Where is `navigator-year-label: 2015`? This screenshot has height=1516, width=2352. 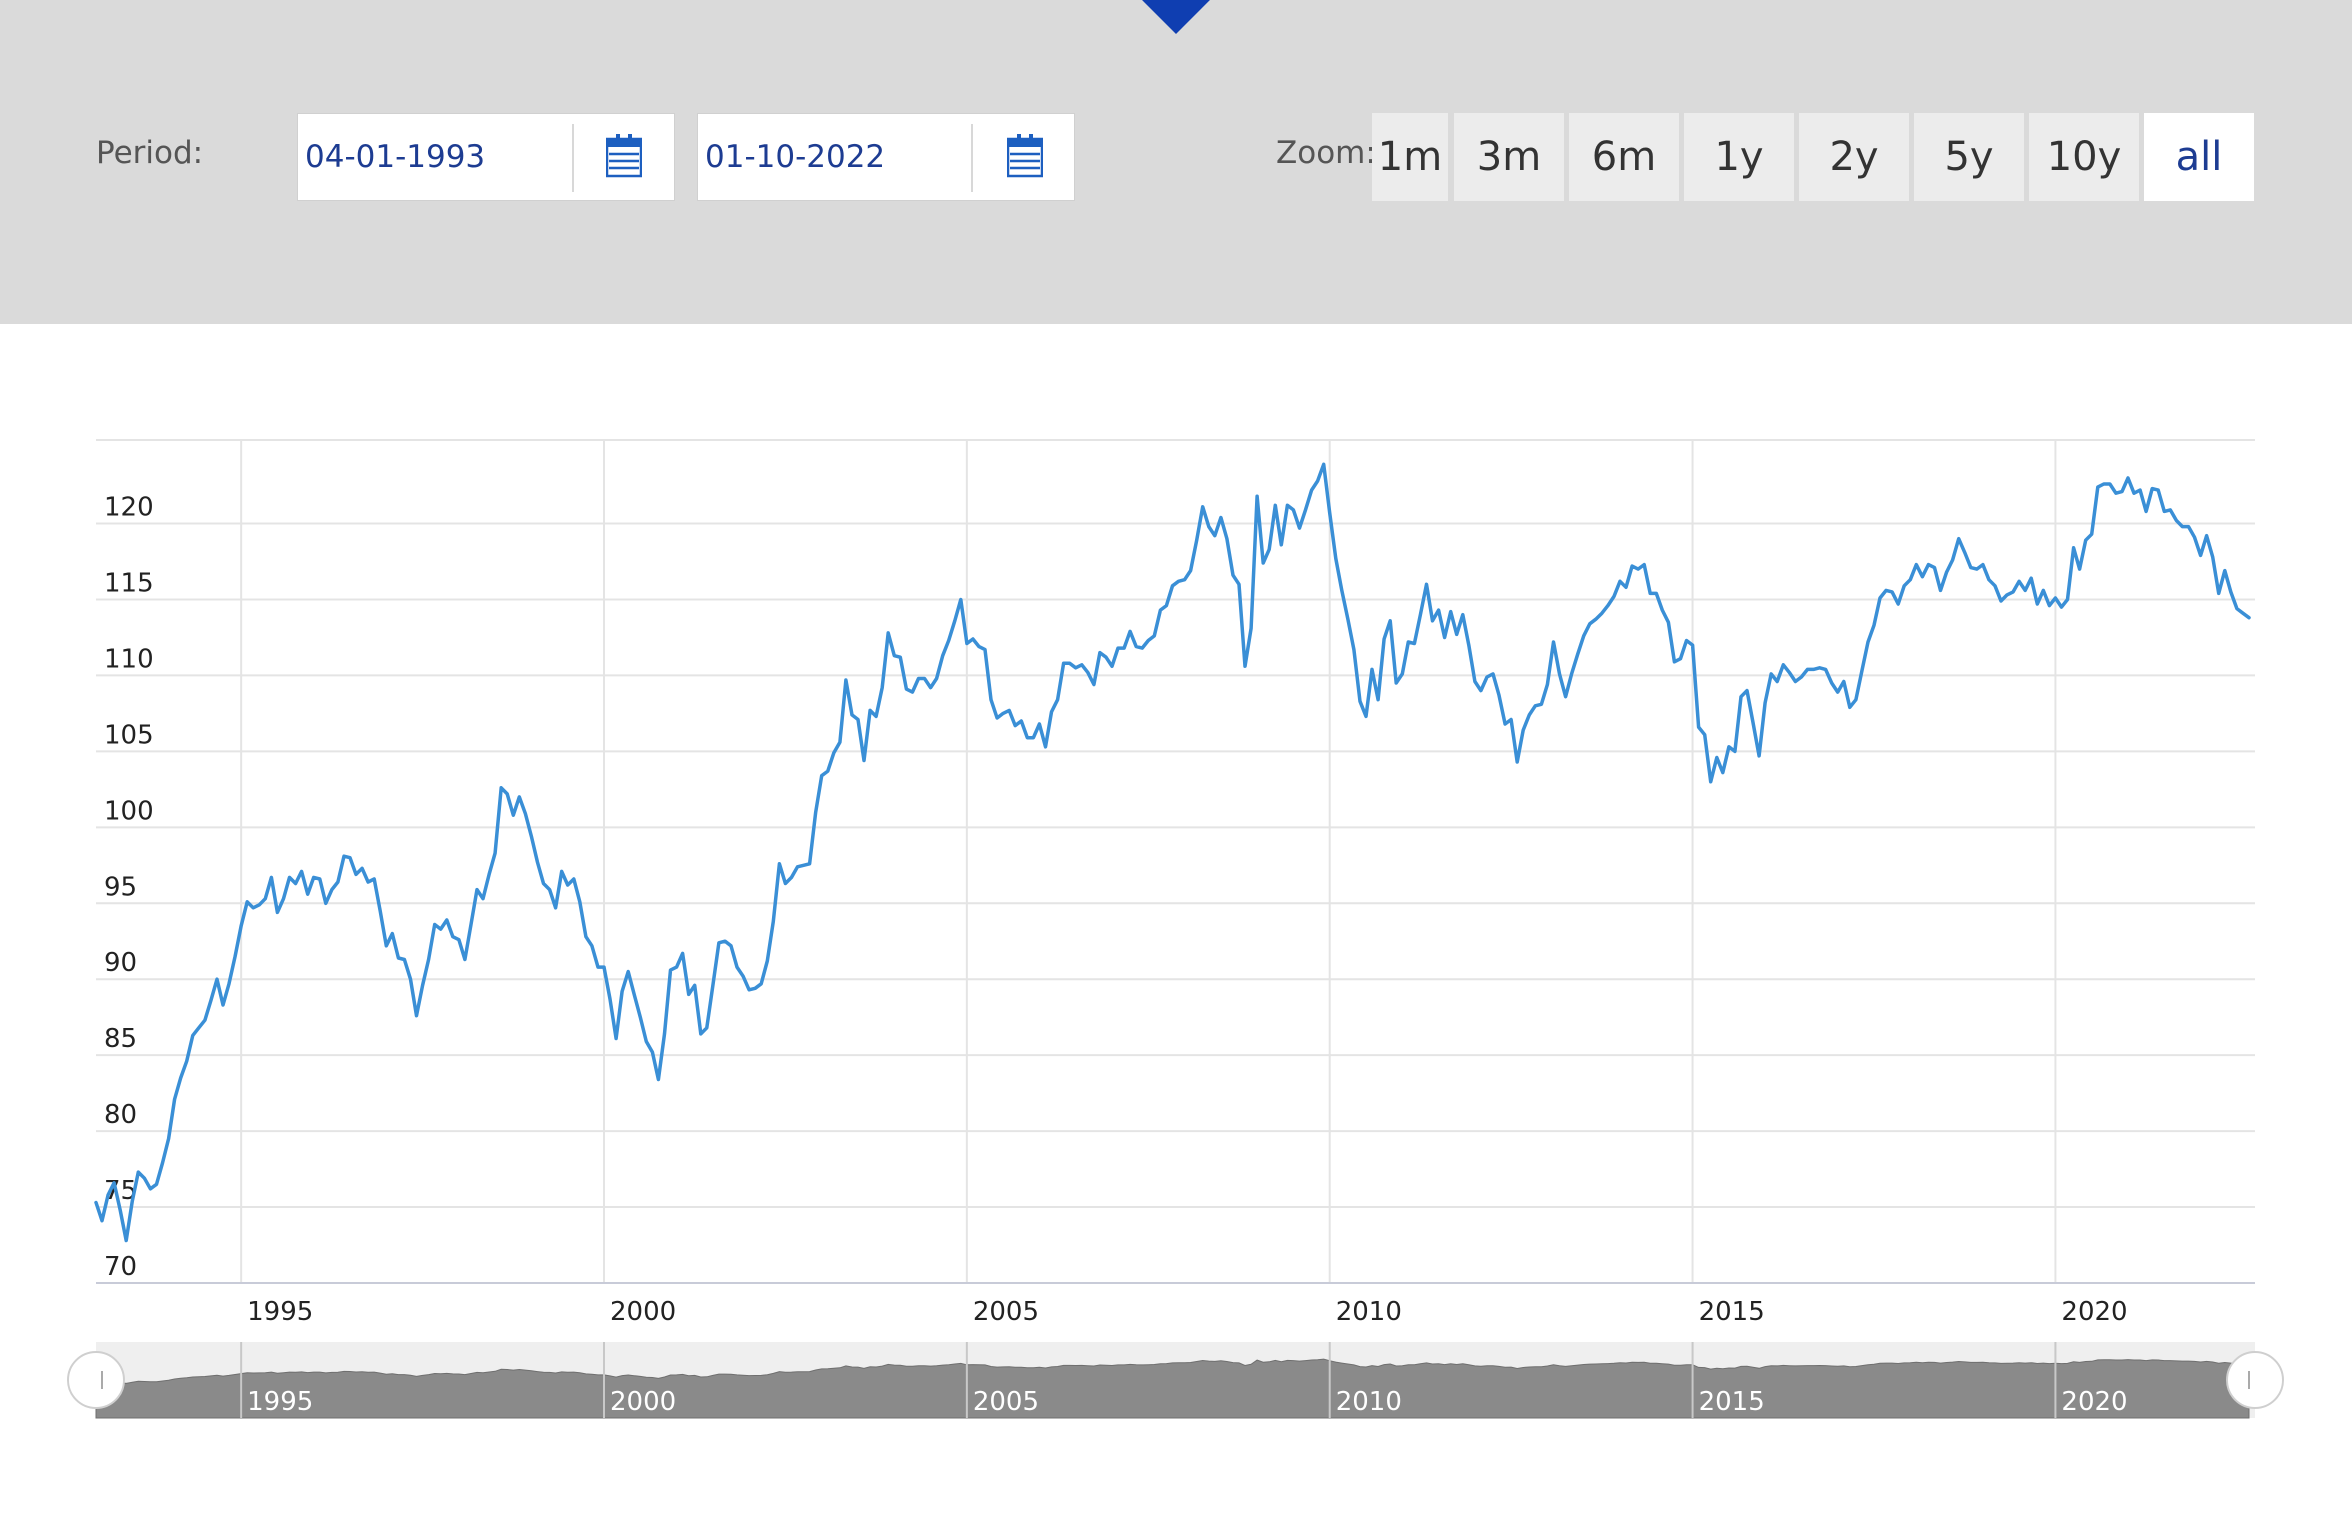
navigator-year-label: 2015 is located at coordinates (1732, 1402).